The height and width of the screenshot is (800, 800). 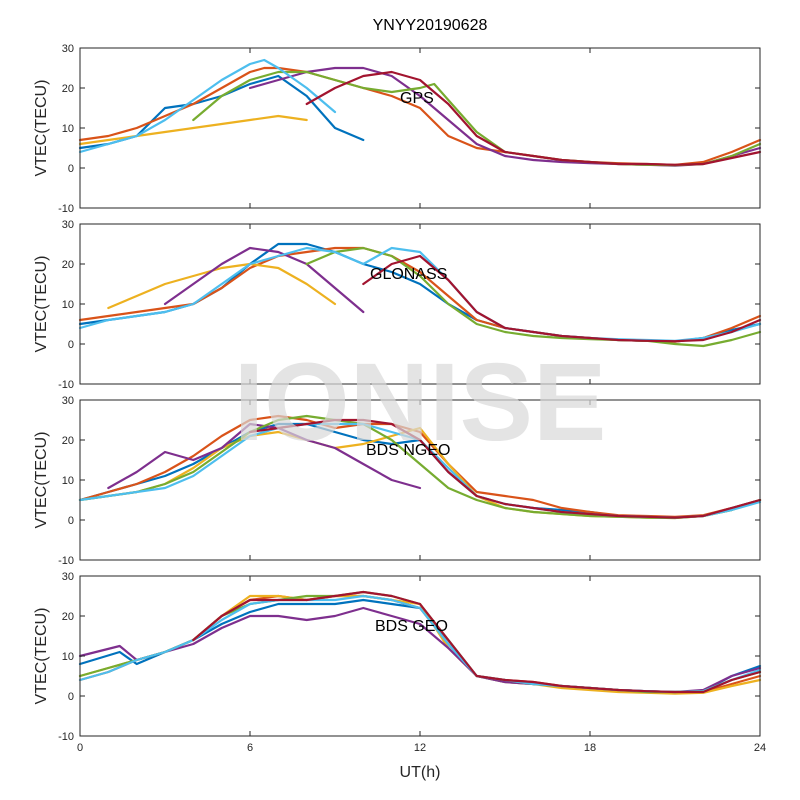 What do you see at coordinates (420, 748) in the screenshot?
I see `x-tick-label: 12` at bounding box center [420, 748].